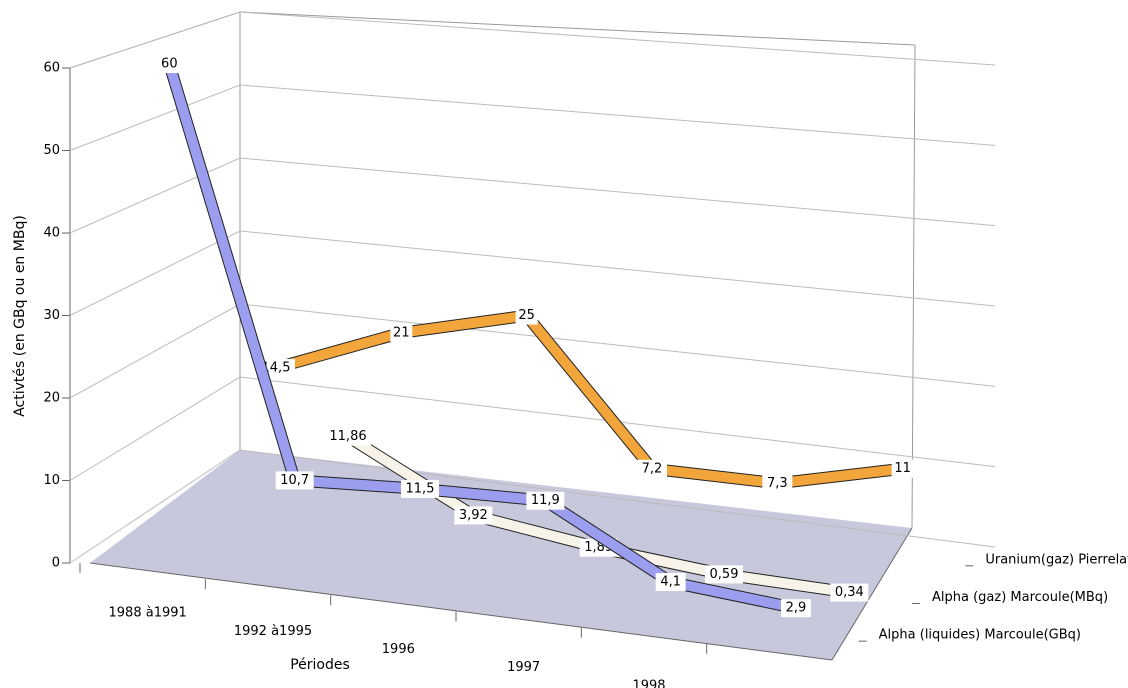 The image size is (1128, 688). I want to click on value-label: 11,9, so click(545, 500).